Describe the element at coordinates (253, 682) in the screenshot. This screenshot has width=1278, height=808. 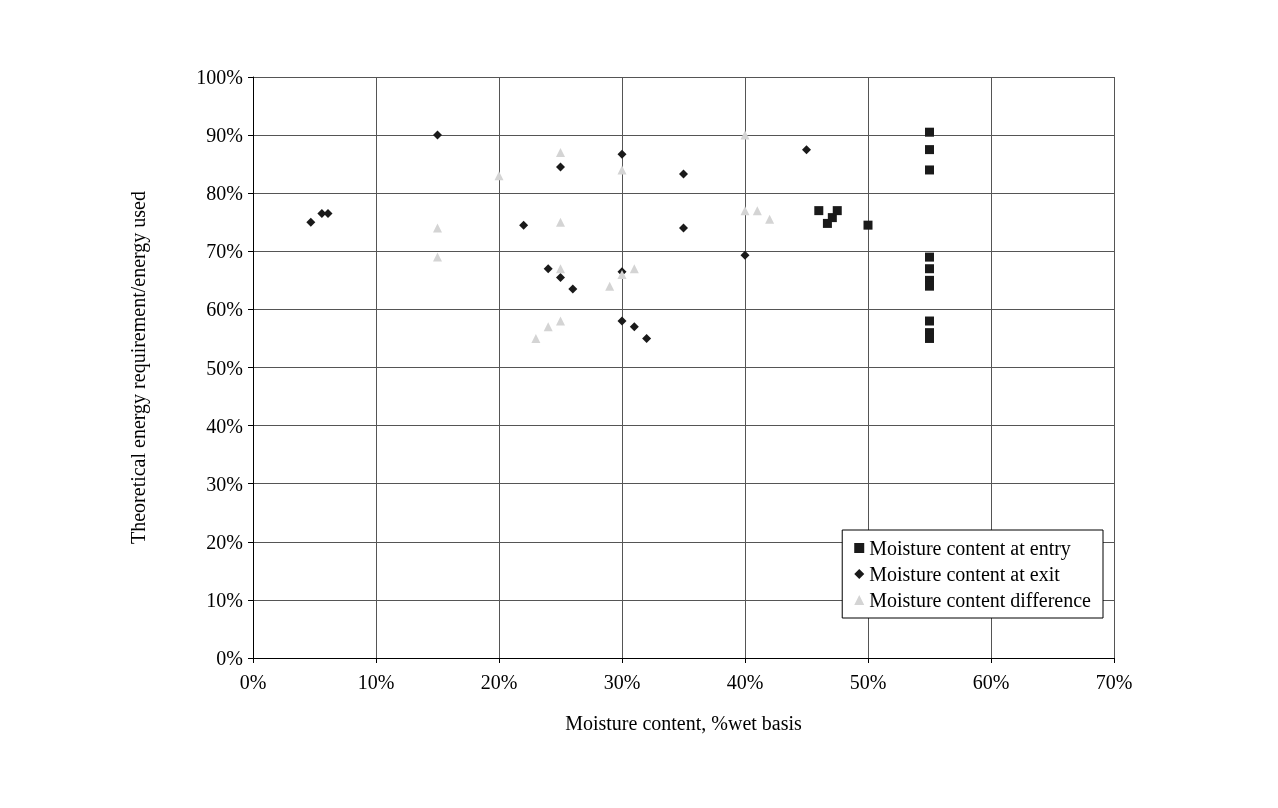
I see `x-tick-label: 0%` at that location.